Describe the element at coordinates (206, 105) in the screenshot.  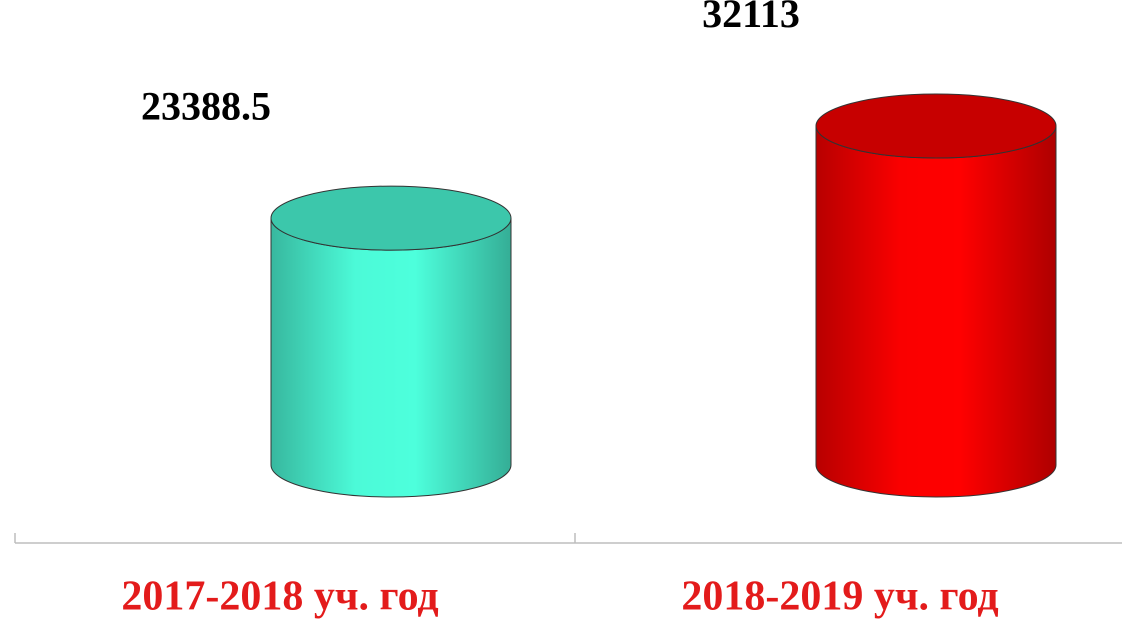
I see `value-label: 23388.5` at that location.